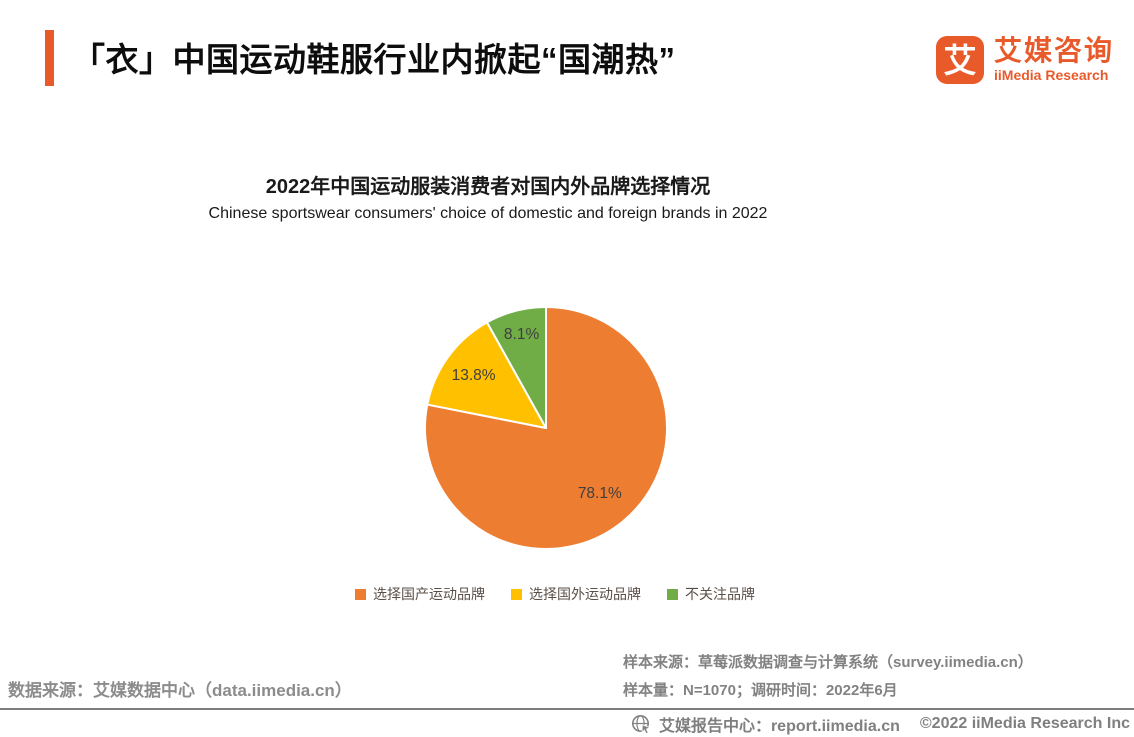 The image size is (1134, 737). Describe the element at coordinates (1054, 50) in the screenshot. I see `brand-name-cn: 艾媒咨询` at that location.